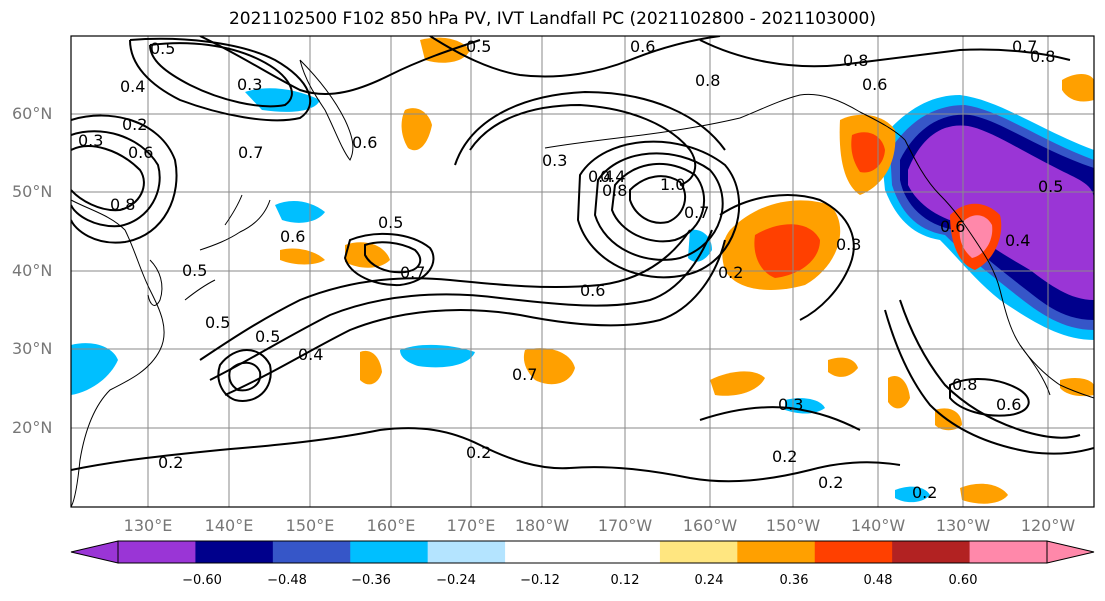 This screenshot has height=601, width=1105. What do you see at coordinates (710, 525) in the screenshot?
I see `lon-label: 160°W` at bounding box center [710, 525].